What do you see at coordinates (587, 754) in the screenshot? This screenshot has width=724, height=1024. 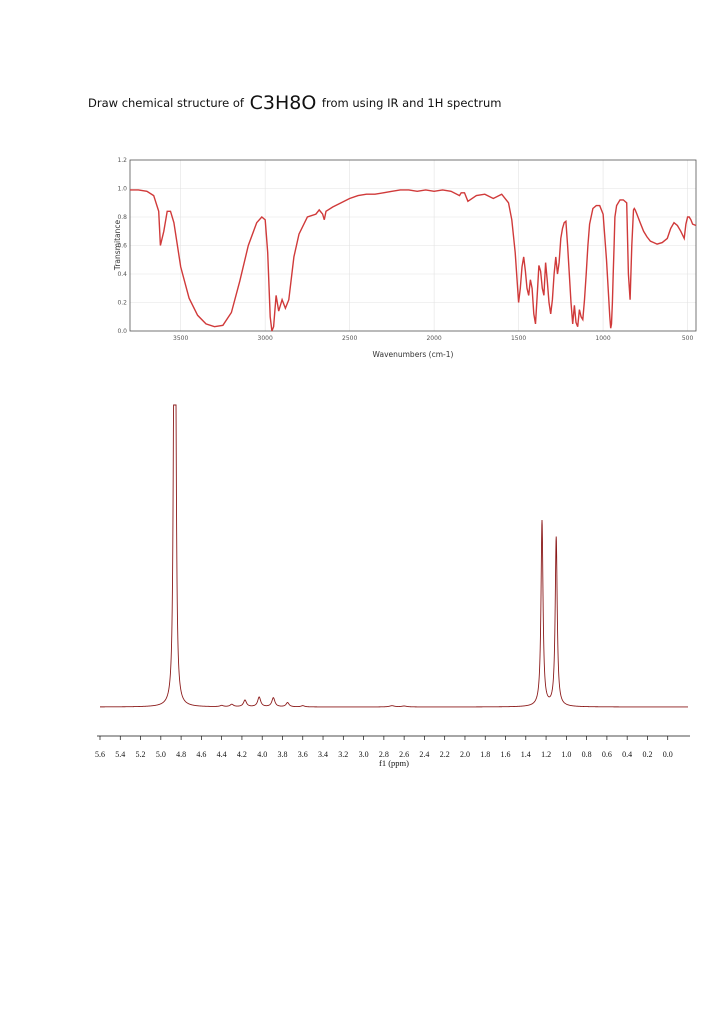 I see `nmr-x-tick-label: 0.8` at bounding box center [587, 754].